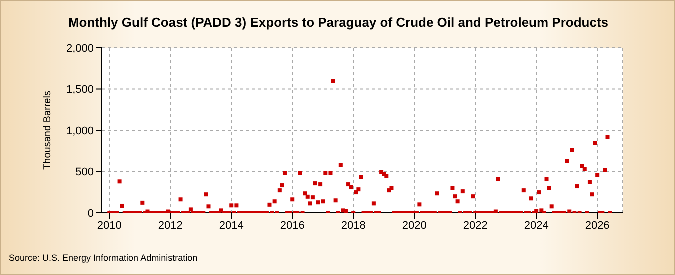 The height and width of the screenshot is (275, 675). I want to click on y-tick-label: 1,000, so click(80, 131).